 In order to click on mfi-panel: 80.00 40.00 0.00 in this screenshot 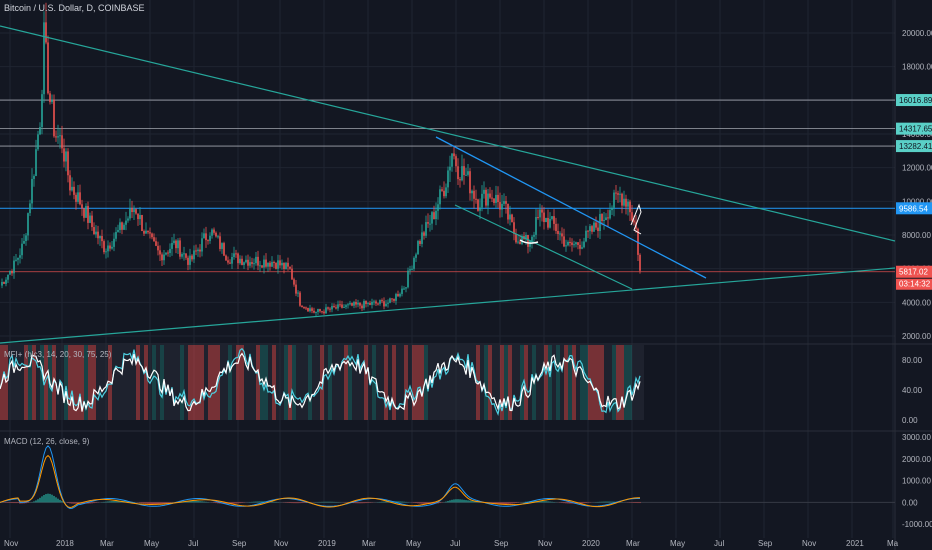, I will do `click(461, 385)`.